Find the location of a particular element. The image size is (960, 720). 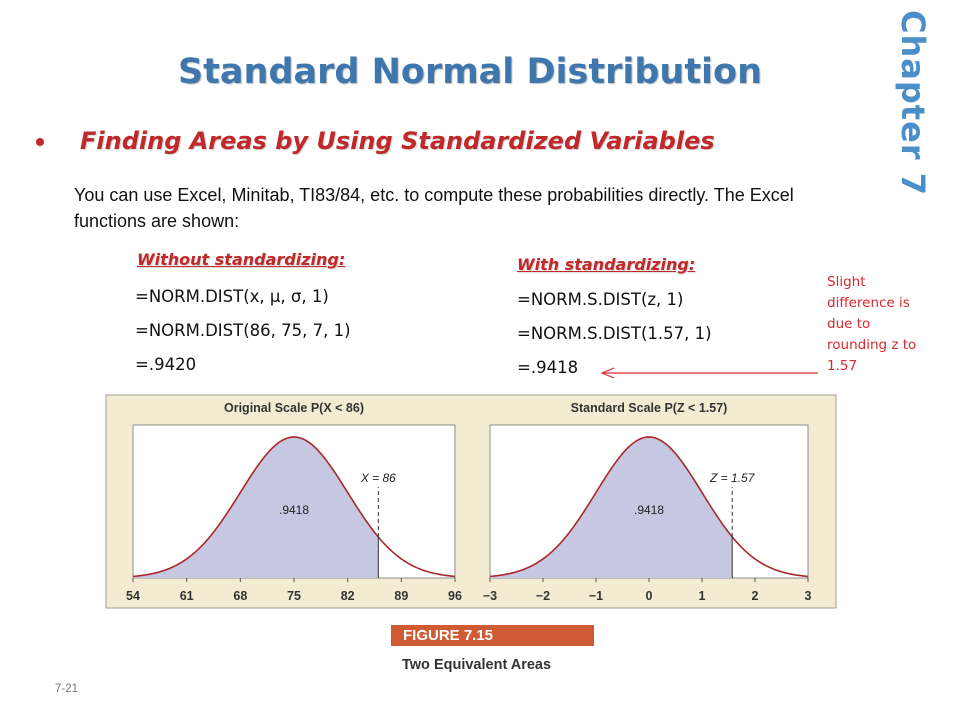

x-tick-label: 75 is located at coordinates (294, 596).